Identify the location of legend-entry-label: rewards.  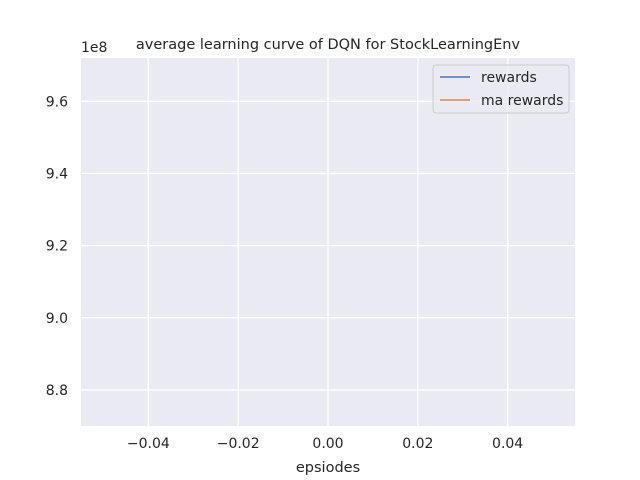
(509, 78).